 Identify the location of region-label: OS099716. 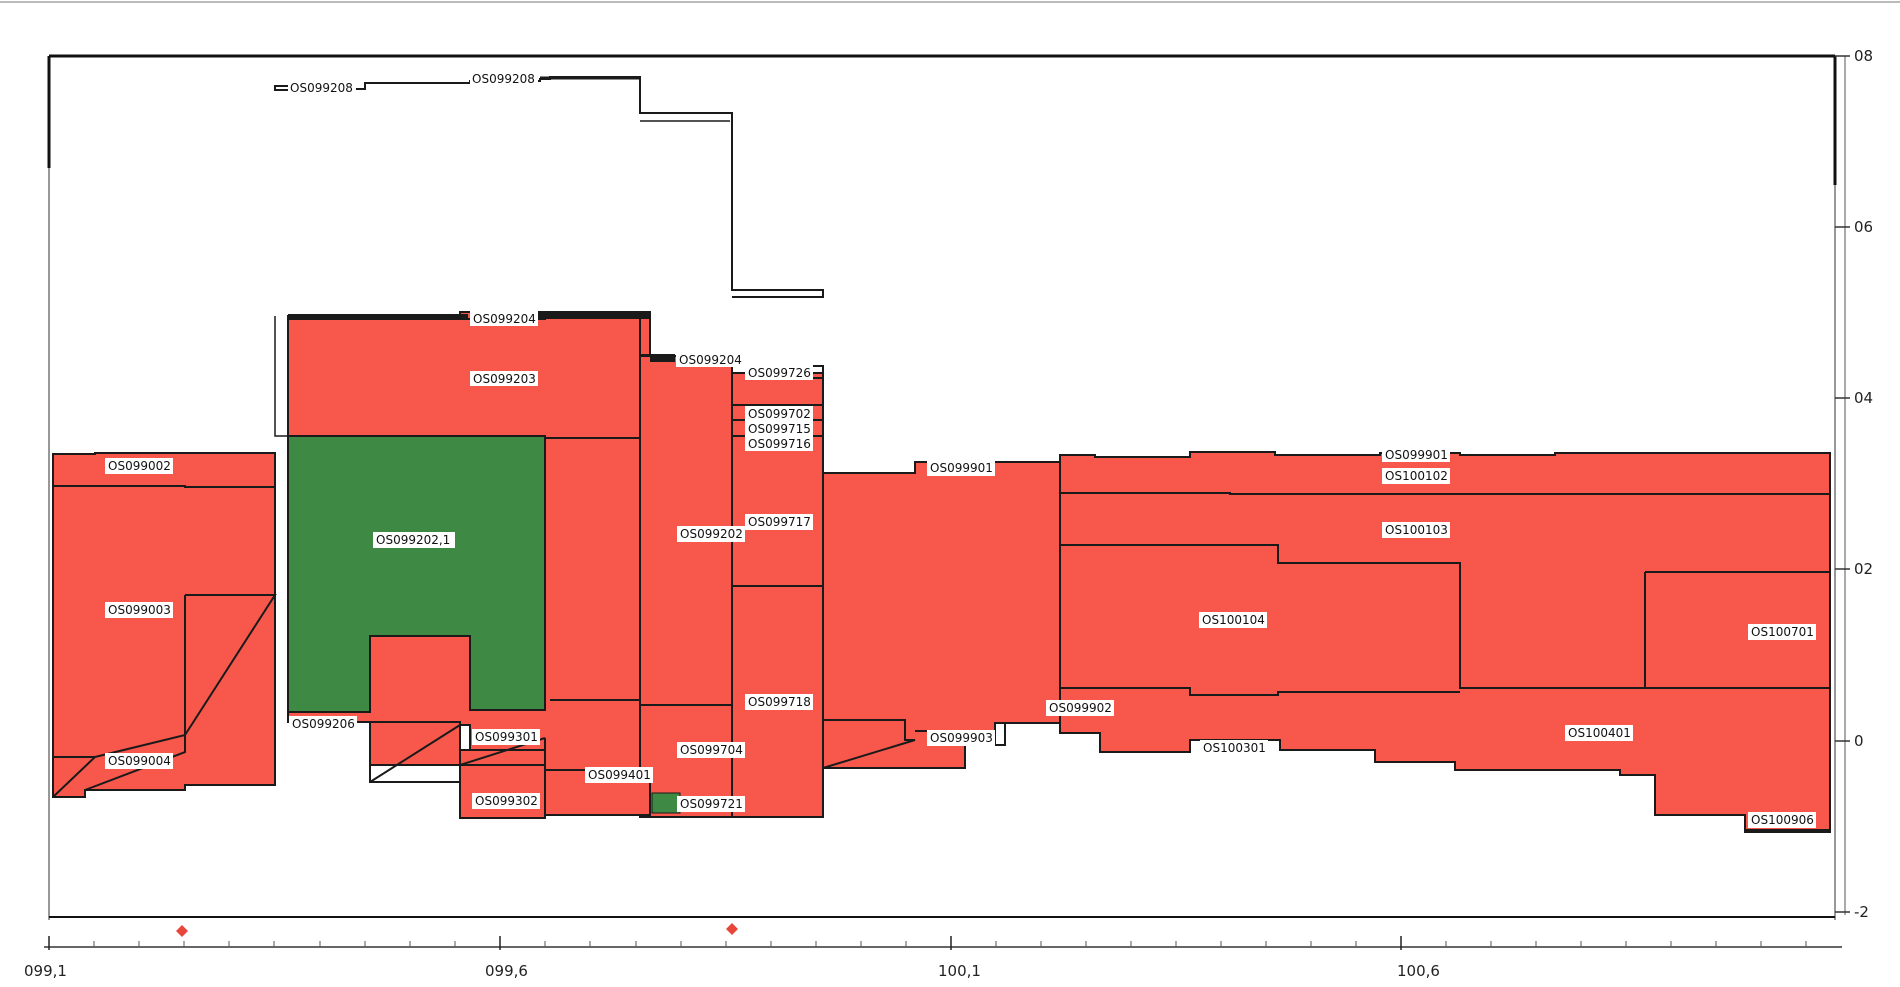
(779, 443).